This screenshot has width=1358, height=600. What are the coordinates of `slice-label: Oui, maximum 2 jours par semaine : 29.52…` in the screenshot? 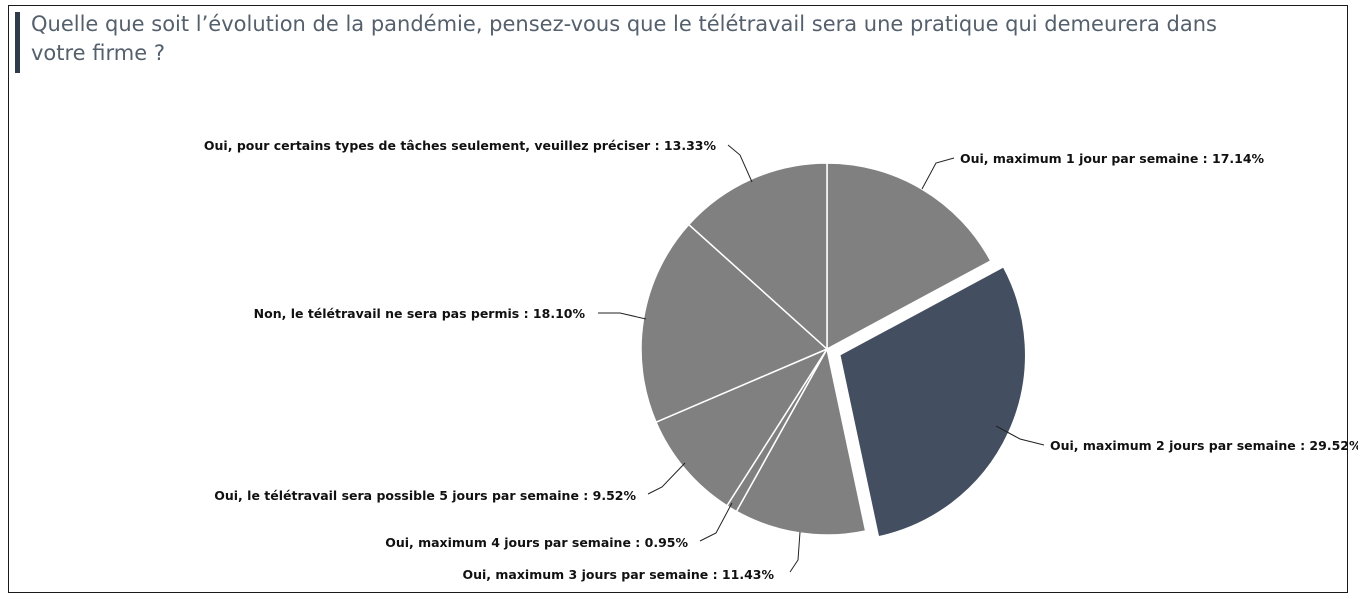 It's located at (1204, 445).